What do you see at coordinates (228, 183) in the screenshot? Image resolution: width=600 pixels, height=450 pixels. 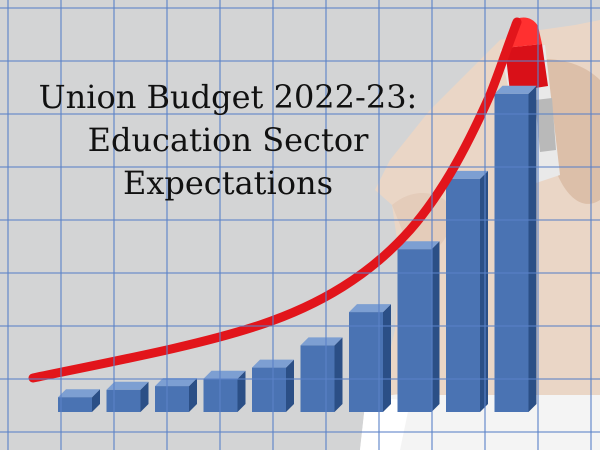 I see `headline-line-3: Expectations` at bounding box center [228, 183].